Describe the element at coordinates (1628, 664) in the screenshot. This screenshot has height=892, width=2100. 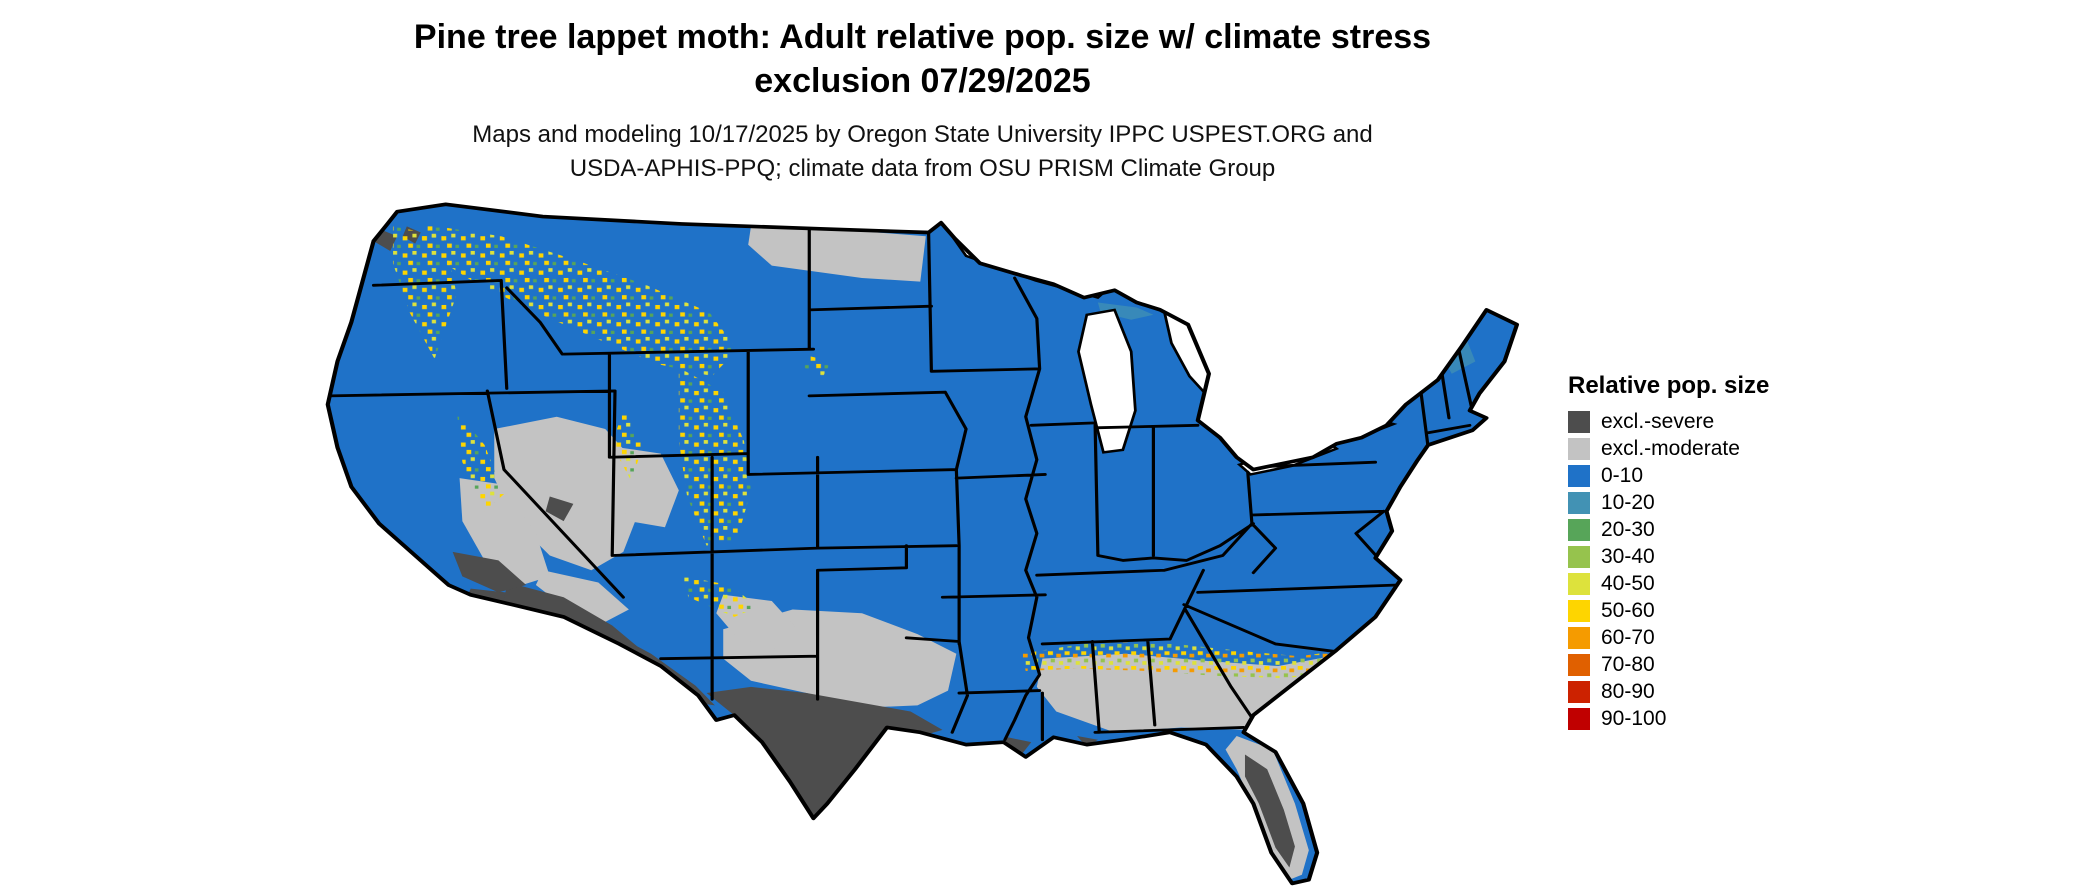
I see `legend-label: 70-80` at that location.